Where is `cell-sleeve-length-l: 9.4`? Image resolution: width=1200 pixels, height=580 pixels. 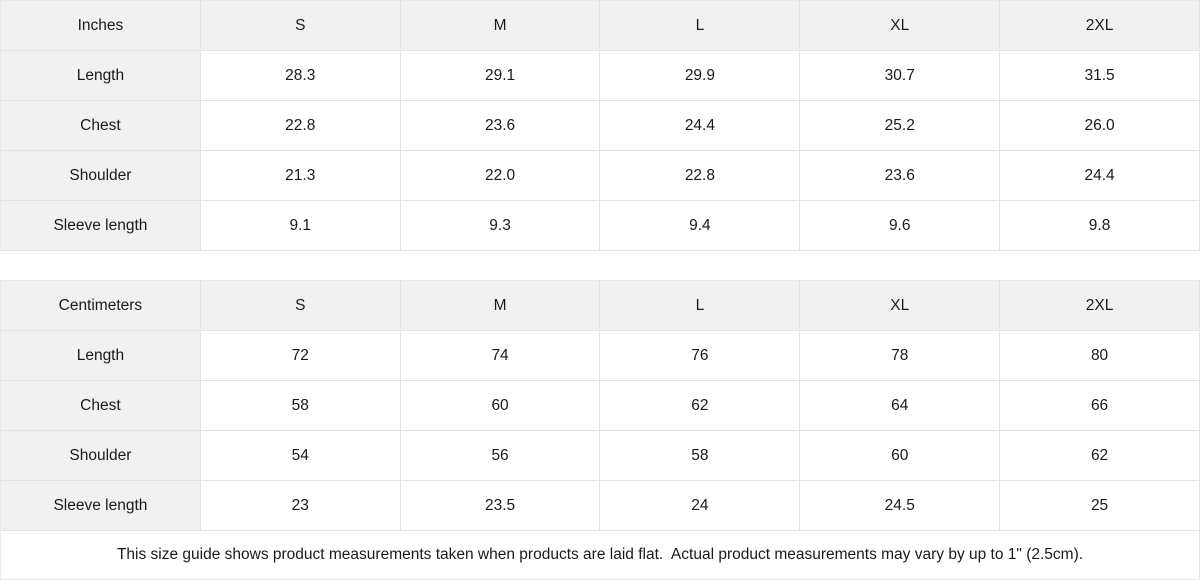
cell-sleeve-length-l: 9.4 is located at coordinates (700, 225).